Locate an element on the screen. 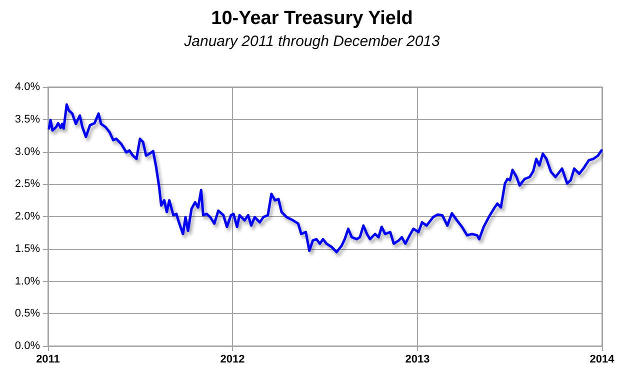  y-tick-label: 2.5% is located at coordinates (27, 184).